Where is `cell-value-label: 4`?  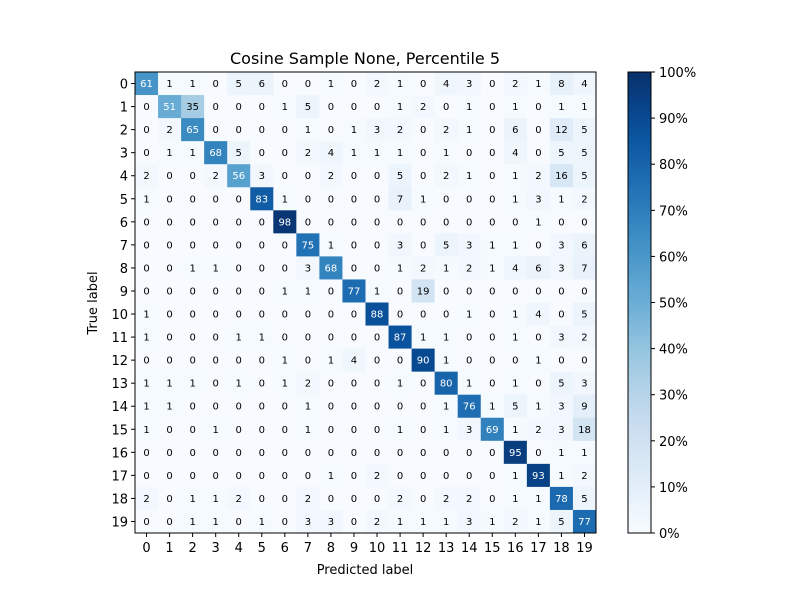
cell-value-label: 4 is located at coordinates (446, 84).